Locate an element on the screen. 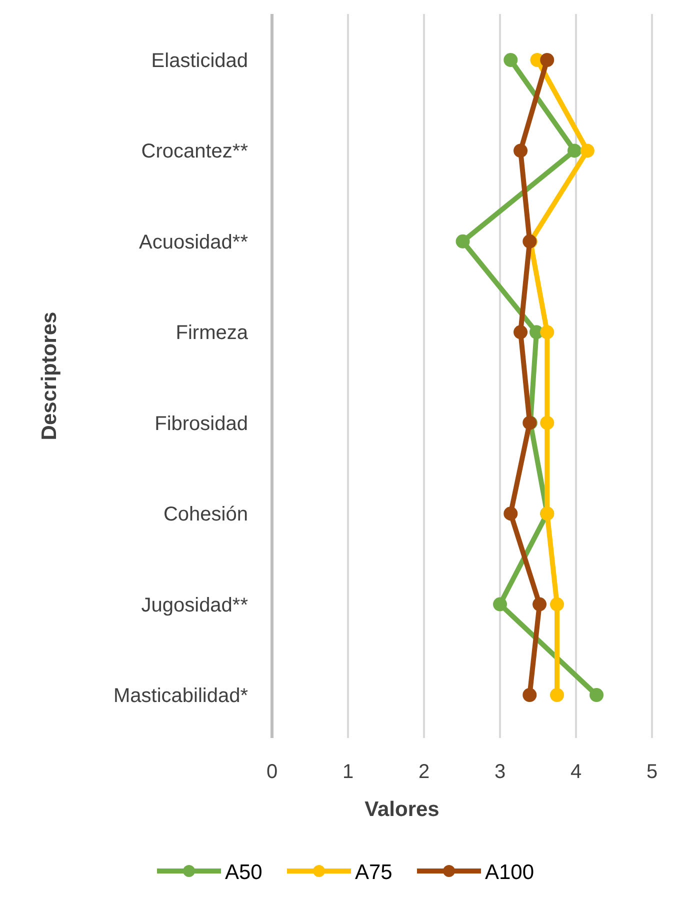  x-tick-label: 2 is located at coordinates (424, 772).